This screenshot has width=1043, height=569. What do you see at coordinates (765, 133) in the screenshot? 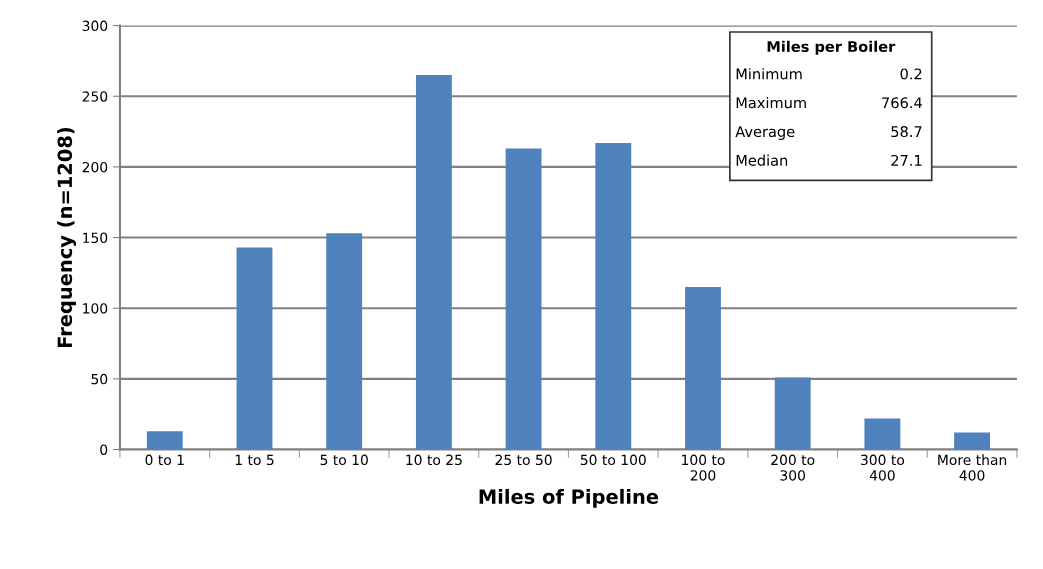
I see `annotation: Average` at bounding box center [765, 133].